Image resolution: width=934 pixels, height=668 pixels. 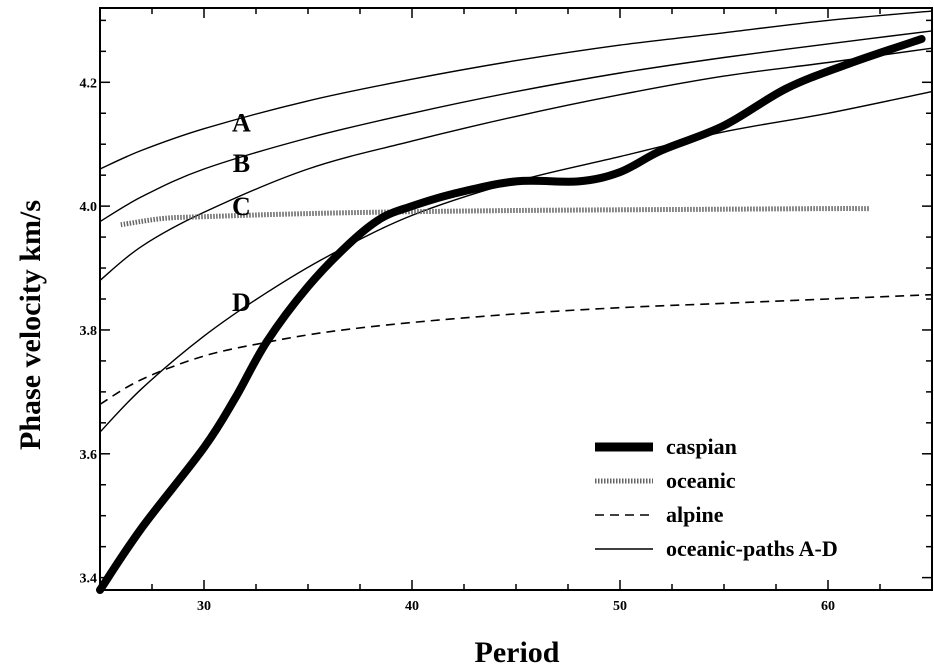 What do you see at coordinates (516, 349) in the screenshot?
I see `alpine-line` at bounding box center [516, 349].